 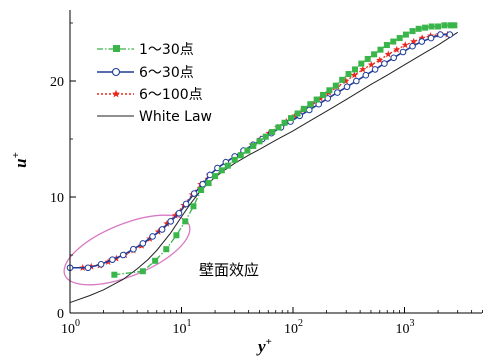 What do you see at coordinates (171, 95) in the screenshot?
I see `legend-label-2: 6～100点` at bounding box center [171, 95].